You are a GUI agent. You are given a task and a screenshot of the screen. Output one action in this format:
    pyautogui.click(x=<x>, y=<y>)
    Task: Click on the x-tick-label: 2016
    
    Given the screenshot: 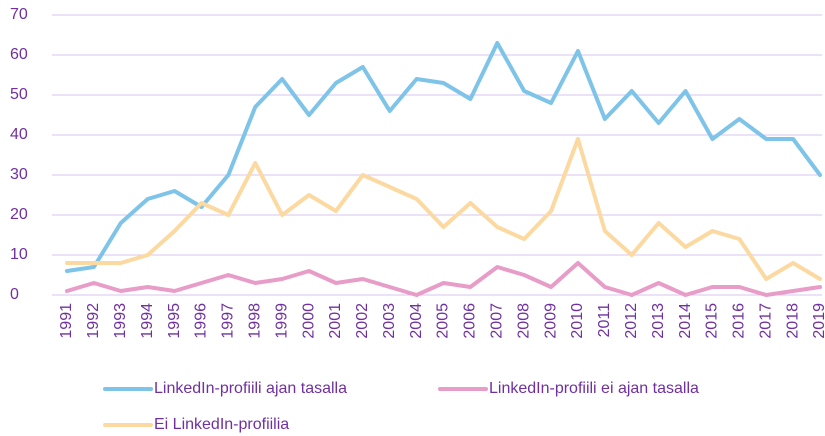 What is the action you would take?
    pyautogui.click(x=739, y=321)
    